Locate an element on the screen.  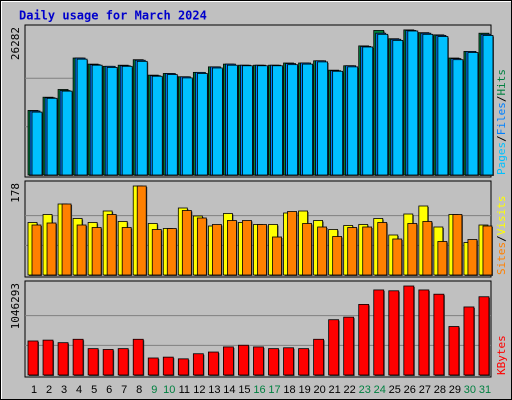
label-files: Files is located at coordinates (501, 118).